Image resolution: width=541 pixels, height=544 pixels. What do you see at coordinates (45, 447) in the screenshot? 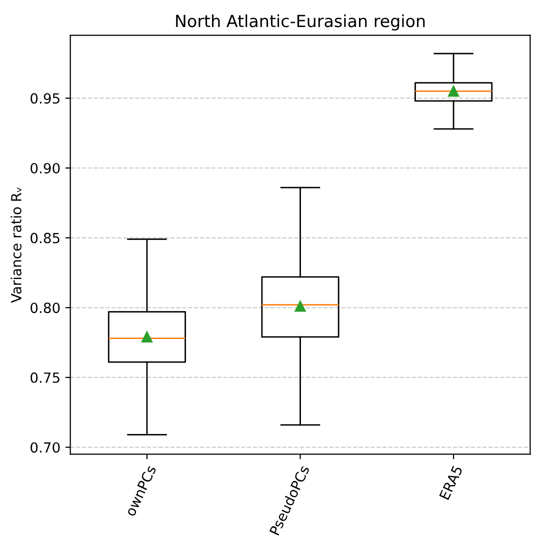
I see `y-tick-label: 0.70` at bounding box center [45, 447].